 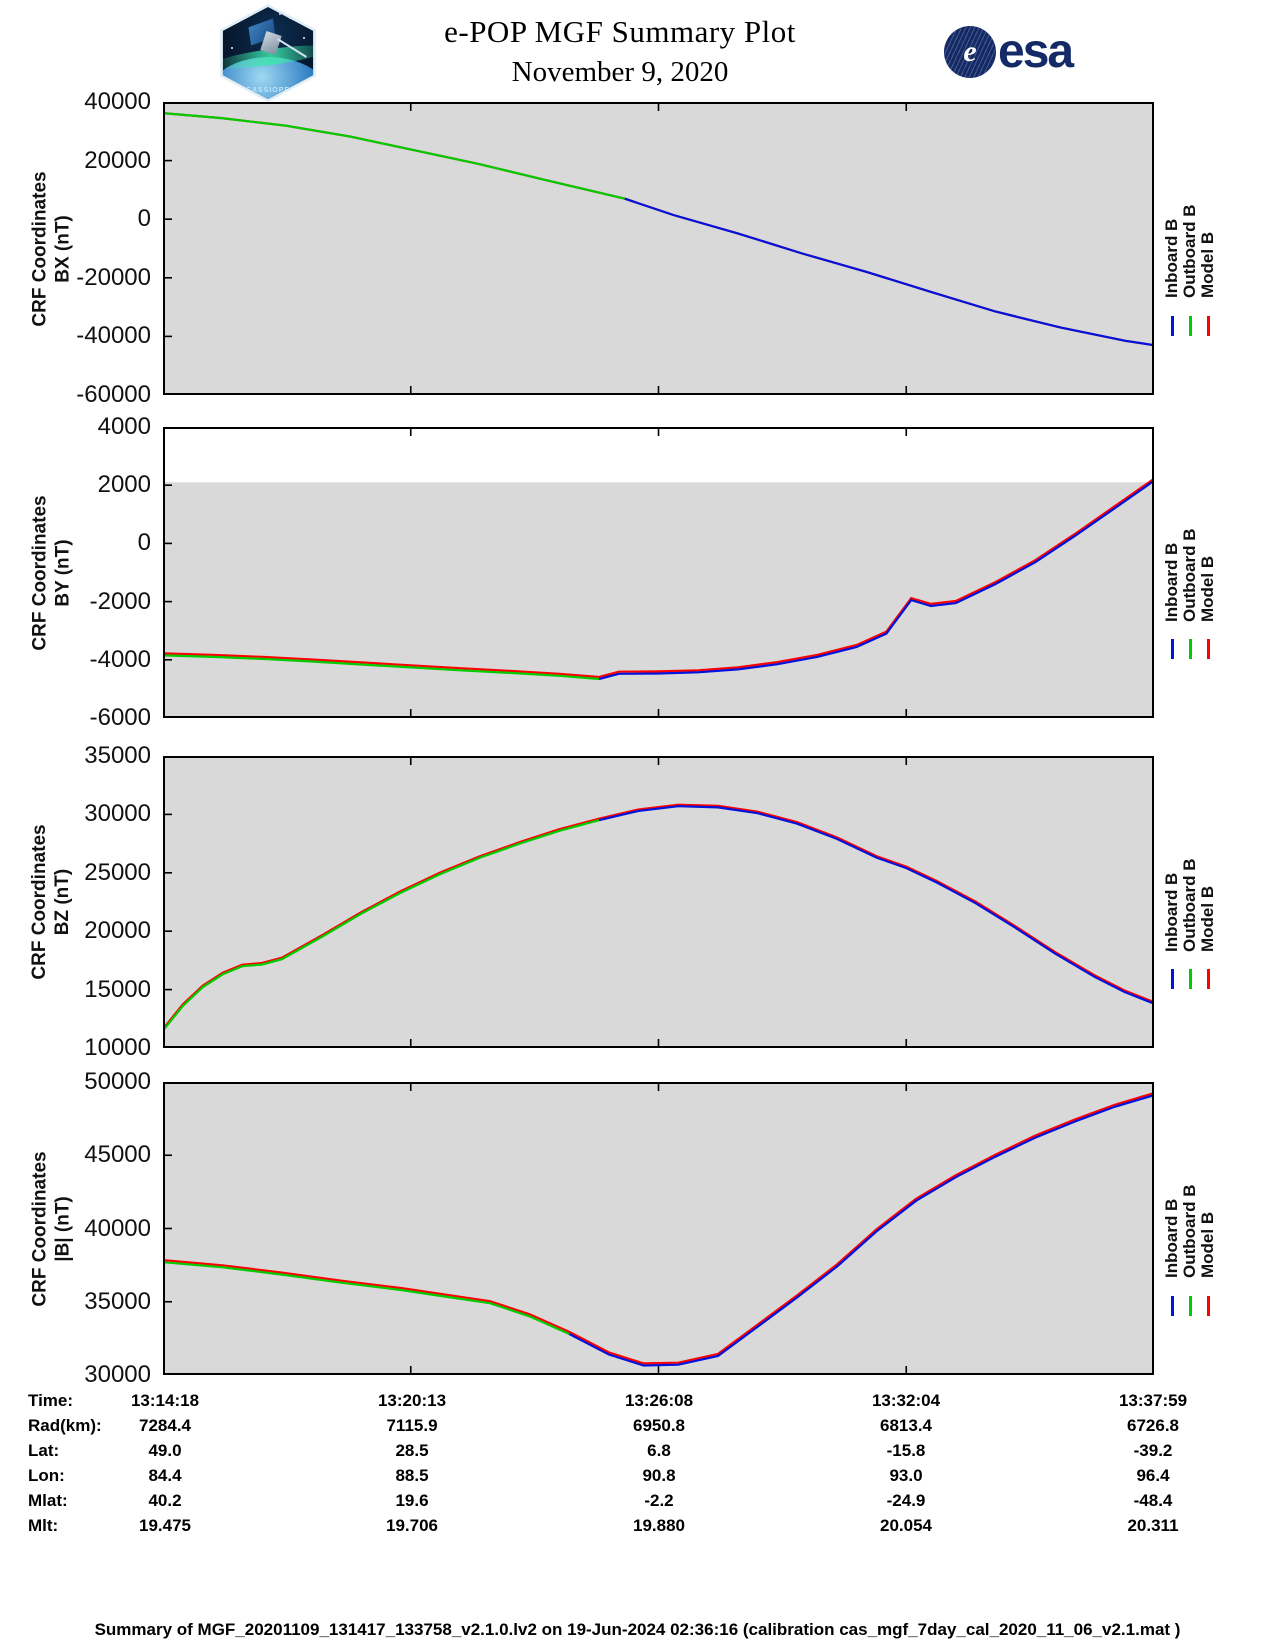 I want to click on ytick-bx-0: 0, so click(x=144, y=219).